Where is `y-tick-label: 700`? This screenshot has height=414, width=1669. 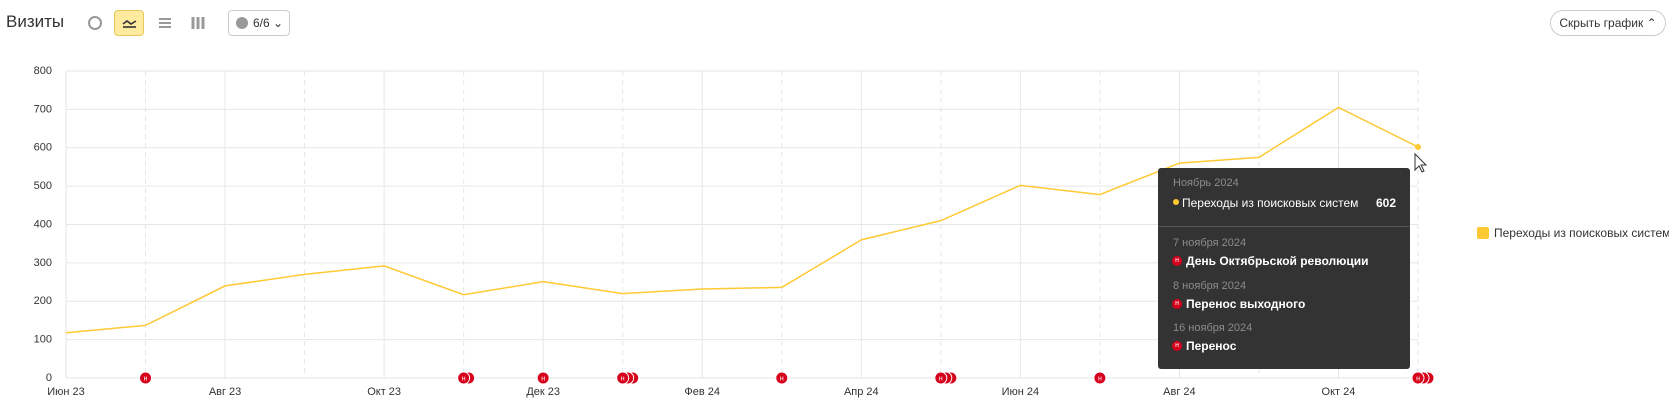
y-tick-label: 700 is located at coordinates (43, 109).